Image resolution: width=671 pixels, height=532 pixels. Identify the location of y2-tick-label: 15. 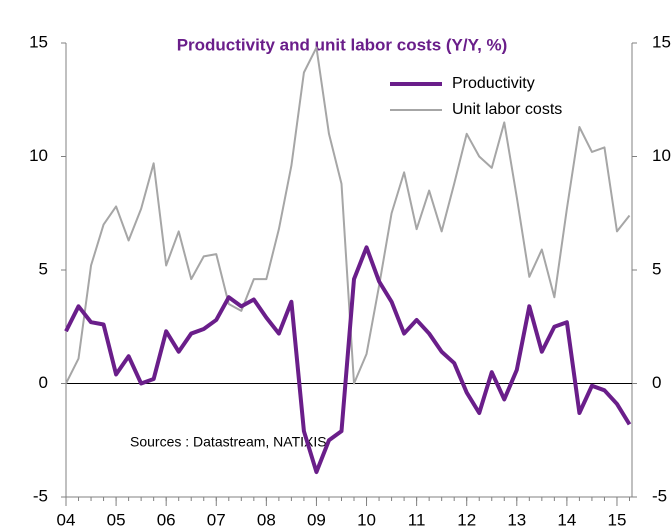
(661, 41).